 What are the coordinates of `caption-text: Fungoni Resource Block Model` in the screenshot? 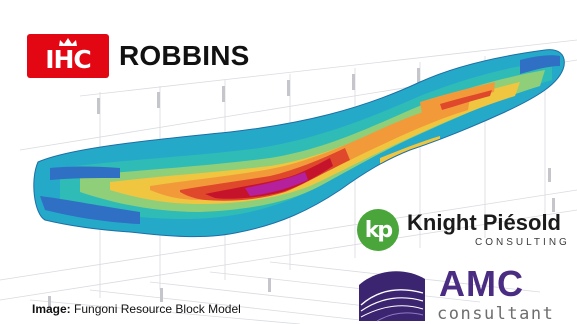 It's located at (157, 309).